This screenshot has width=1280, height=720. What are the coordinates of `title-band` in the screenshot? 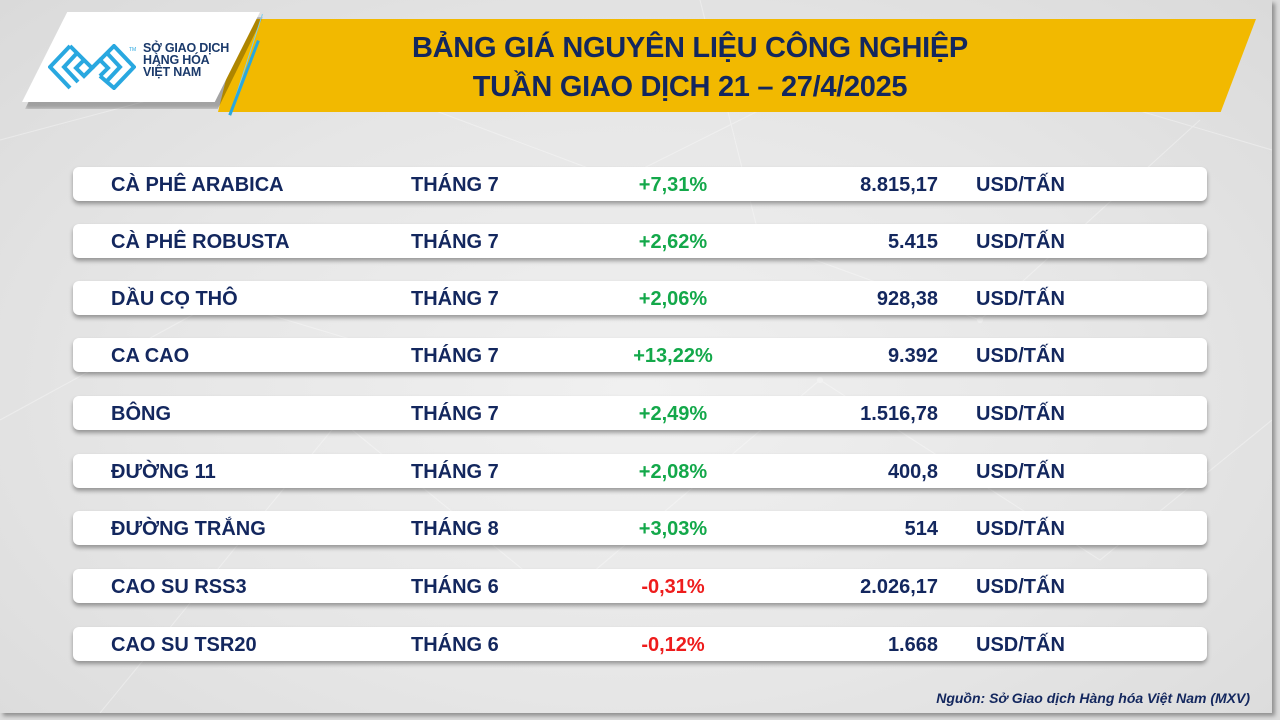 It's located at (737, 65).